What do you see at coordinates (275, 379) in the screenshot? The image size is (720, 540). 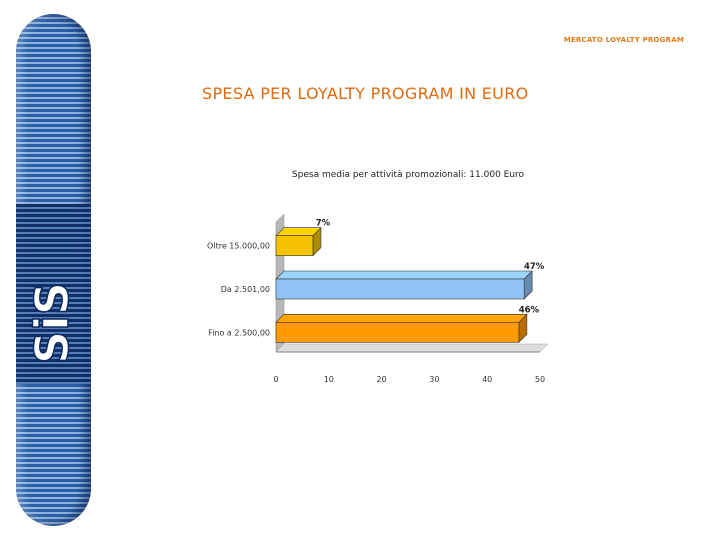 I see `x-tick-label: 0` at bounding box center [275, 379].